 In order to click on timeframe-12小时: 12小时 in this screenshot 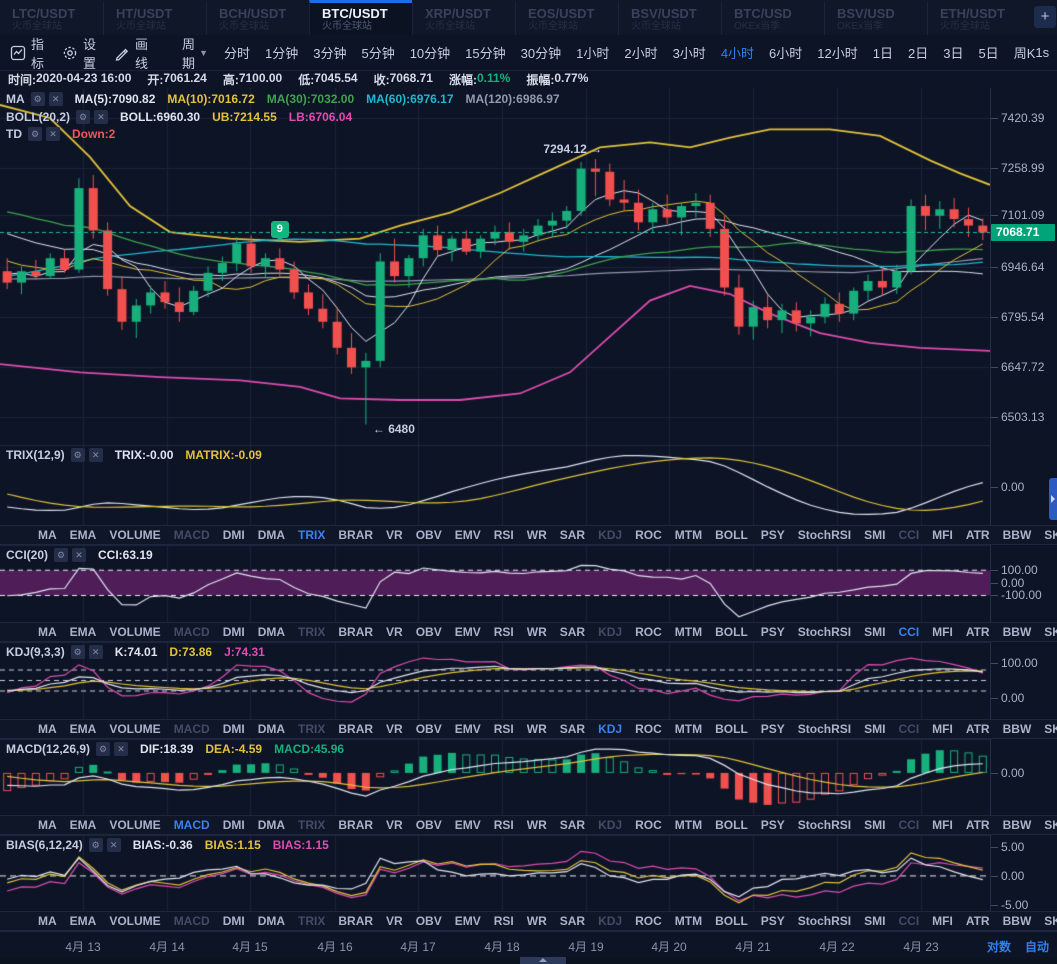, I will do `click(837, 53)`.